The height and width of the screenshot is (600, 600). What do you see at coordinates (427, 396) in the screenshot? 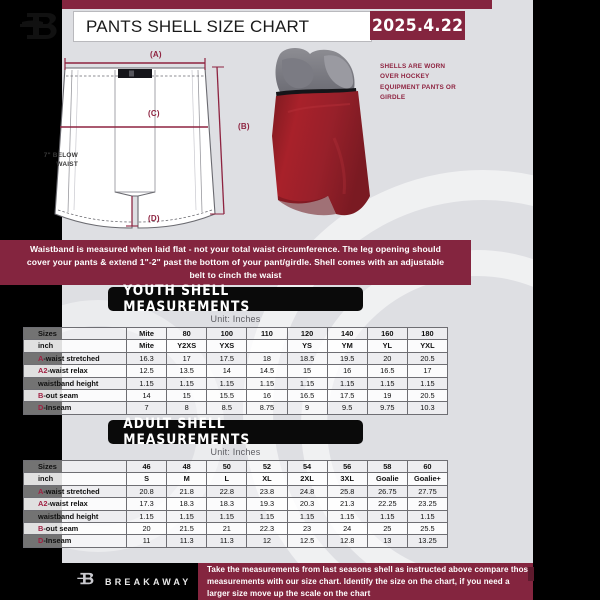
I see `table-cell: 20.5` at bounding box center [427, 396].